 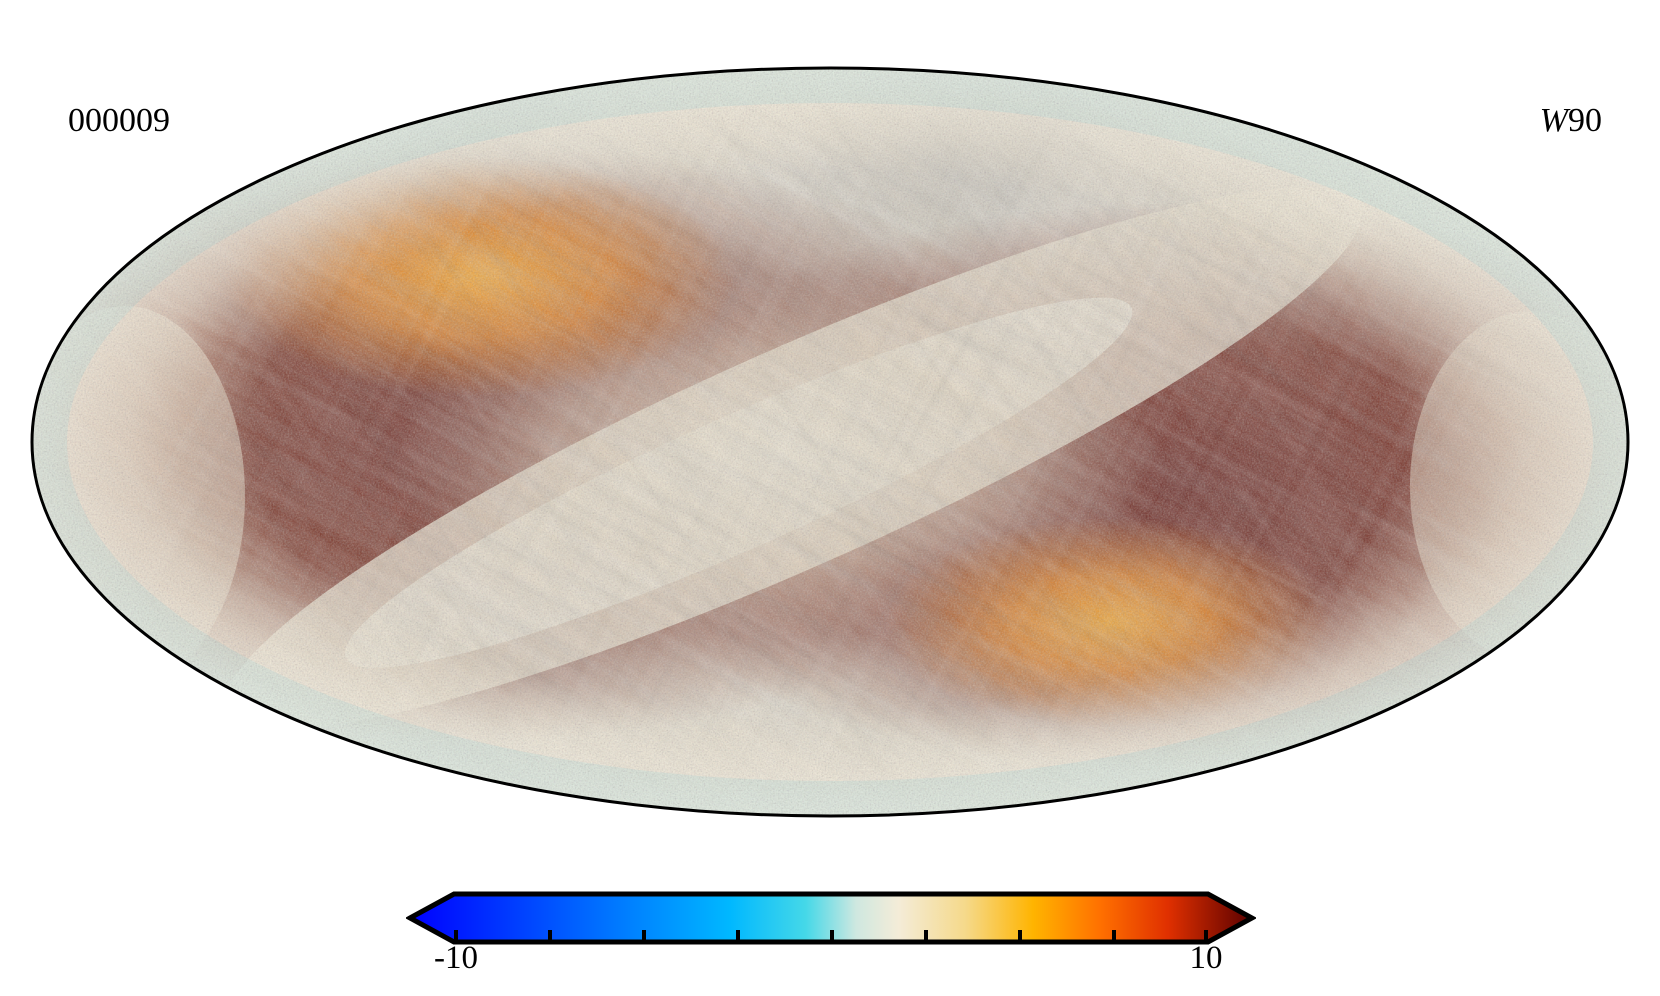 What do you see at coordinates (831, 918) in the screenshot?
I see `colorbar-canvas` at bounding box center [831, 918].